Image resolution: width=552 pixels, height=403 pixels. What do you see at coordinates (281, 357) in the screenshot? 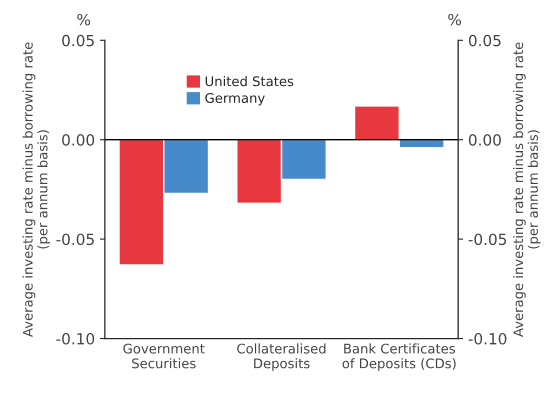
I see `x-tick-label: Collateralised Deposits` at bounding box center [281, 357].